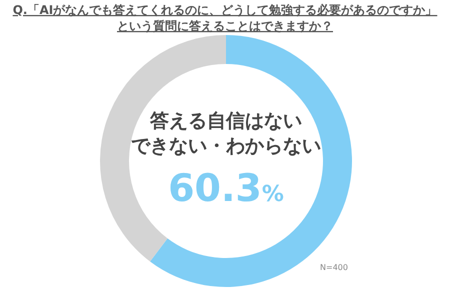  What do you see at coordinates (334, 267) in the screenshot?
I see `text: N=400` at bounding box center [334, 267].